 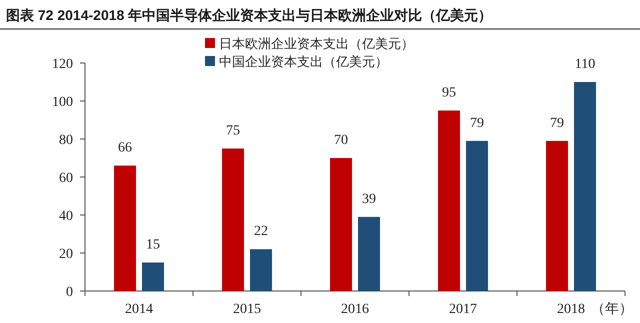 What do you see at coordinates (66, 140) in the screenshot?
I see `y-tick-label: 80` at bounding box center [66, 140].